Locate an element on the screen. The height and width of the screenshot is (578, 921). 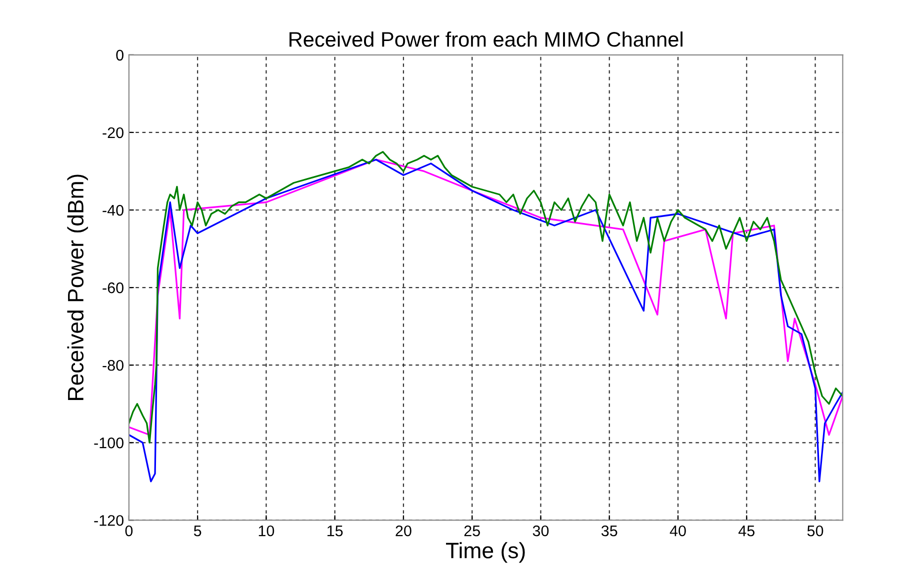
x-tick-label: 40 is located at coordinates (678, 530).